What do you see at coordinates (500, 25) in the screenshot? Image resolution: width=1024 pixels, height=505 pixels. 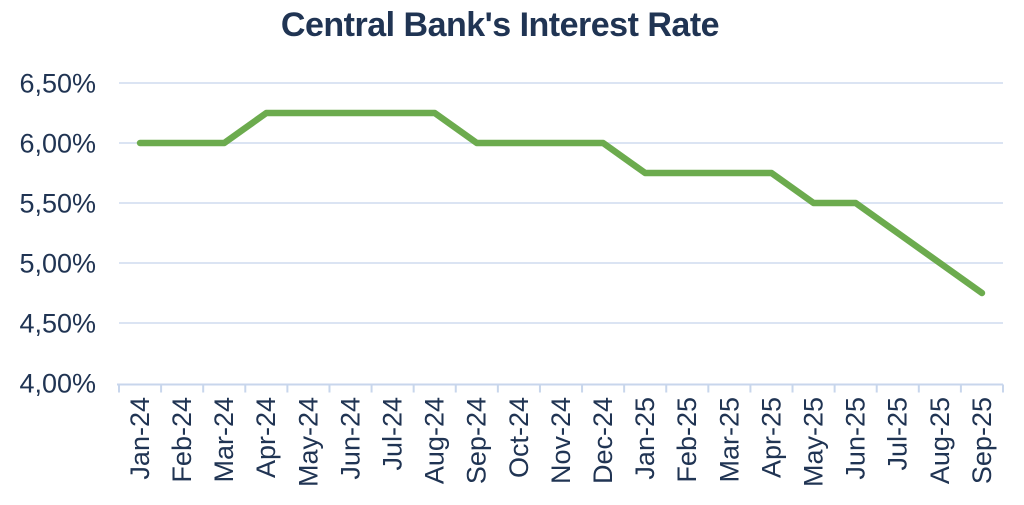 I see `chart-title: Central Bank's Interest Rate` at bounding box center [500, 25].